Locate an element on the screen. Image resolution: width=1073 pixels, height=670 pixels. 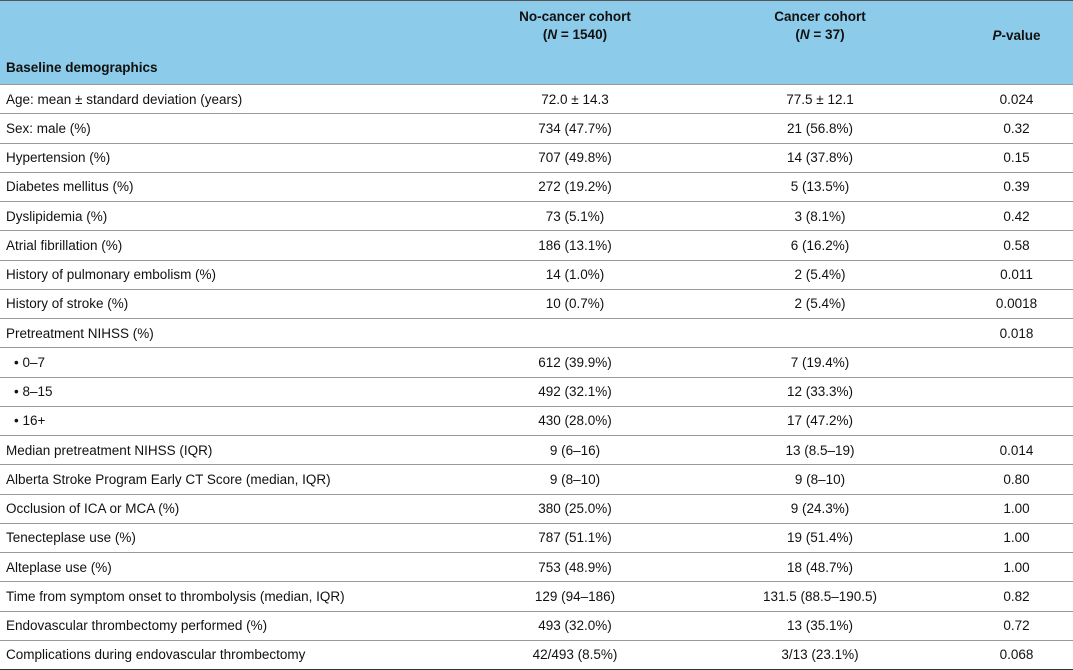
cell: 77.5 ± 12.1 is located at coordinates (820, 99).